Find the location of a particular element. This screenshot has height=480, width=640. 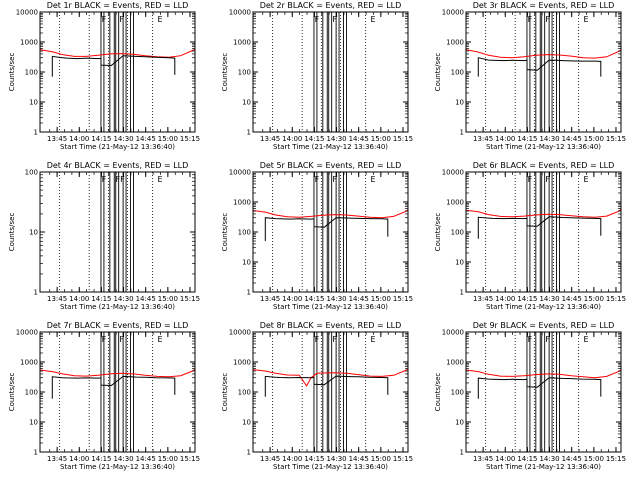

panel-title: Det 8r BLACK = Events, RED = LLD is located at coordinates (331, 325).